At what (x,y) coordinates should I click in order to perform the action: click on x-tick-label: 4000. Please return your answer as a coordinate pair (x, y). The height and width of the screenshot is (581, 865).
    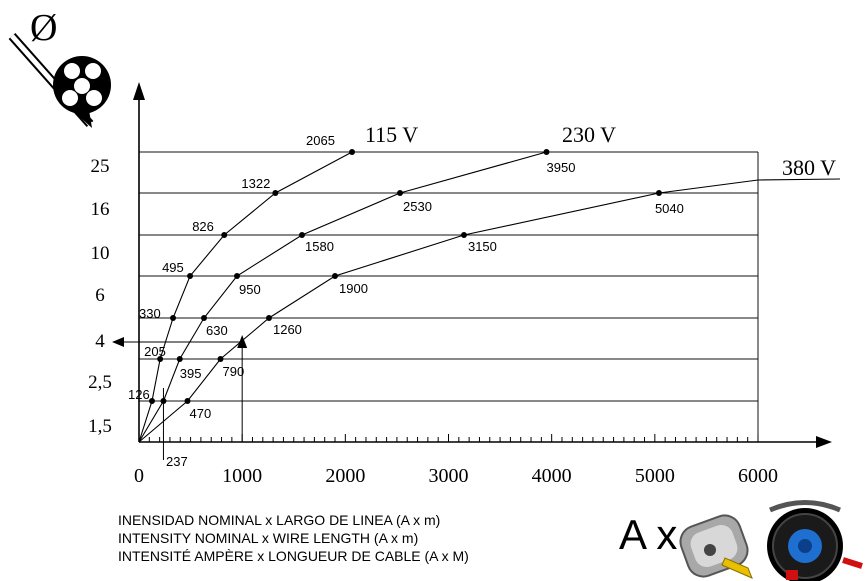
    Looking at the image, I should click on (552, 476).